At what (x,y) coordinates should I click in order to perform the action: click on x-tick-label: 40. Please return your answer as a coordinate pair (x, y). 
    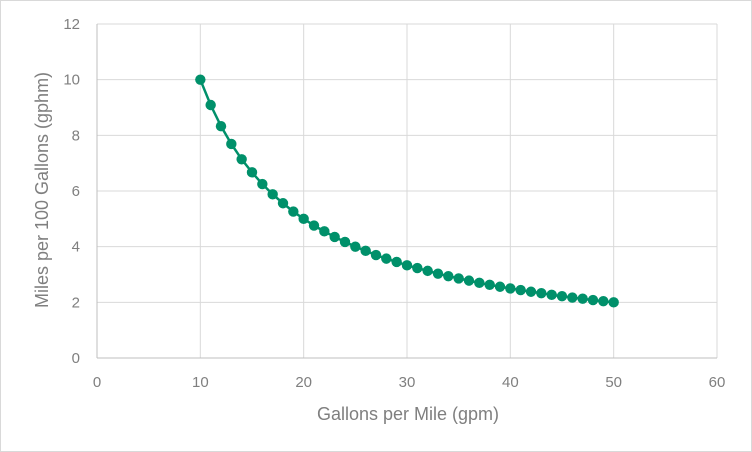
    Looking at the image, I should click on (510, 382).